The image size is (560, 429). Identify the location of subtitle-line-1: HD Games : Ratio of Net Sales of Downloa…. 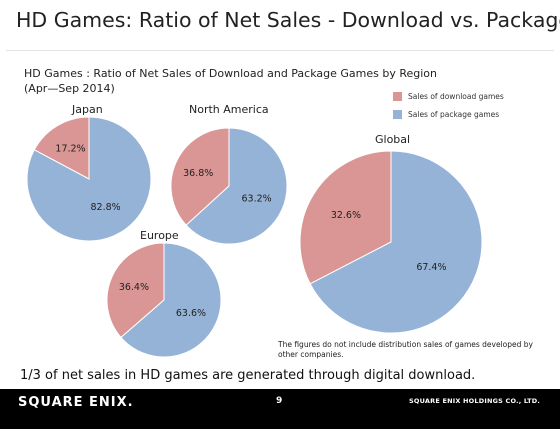
(231, 73).